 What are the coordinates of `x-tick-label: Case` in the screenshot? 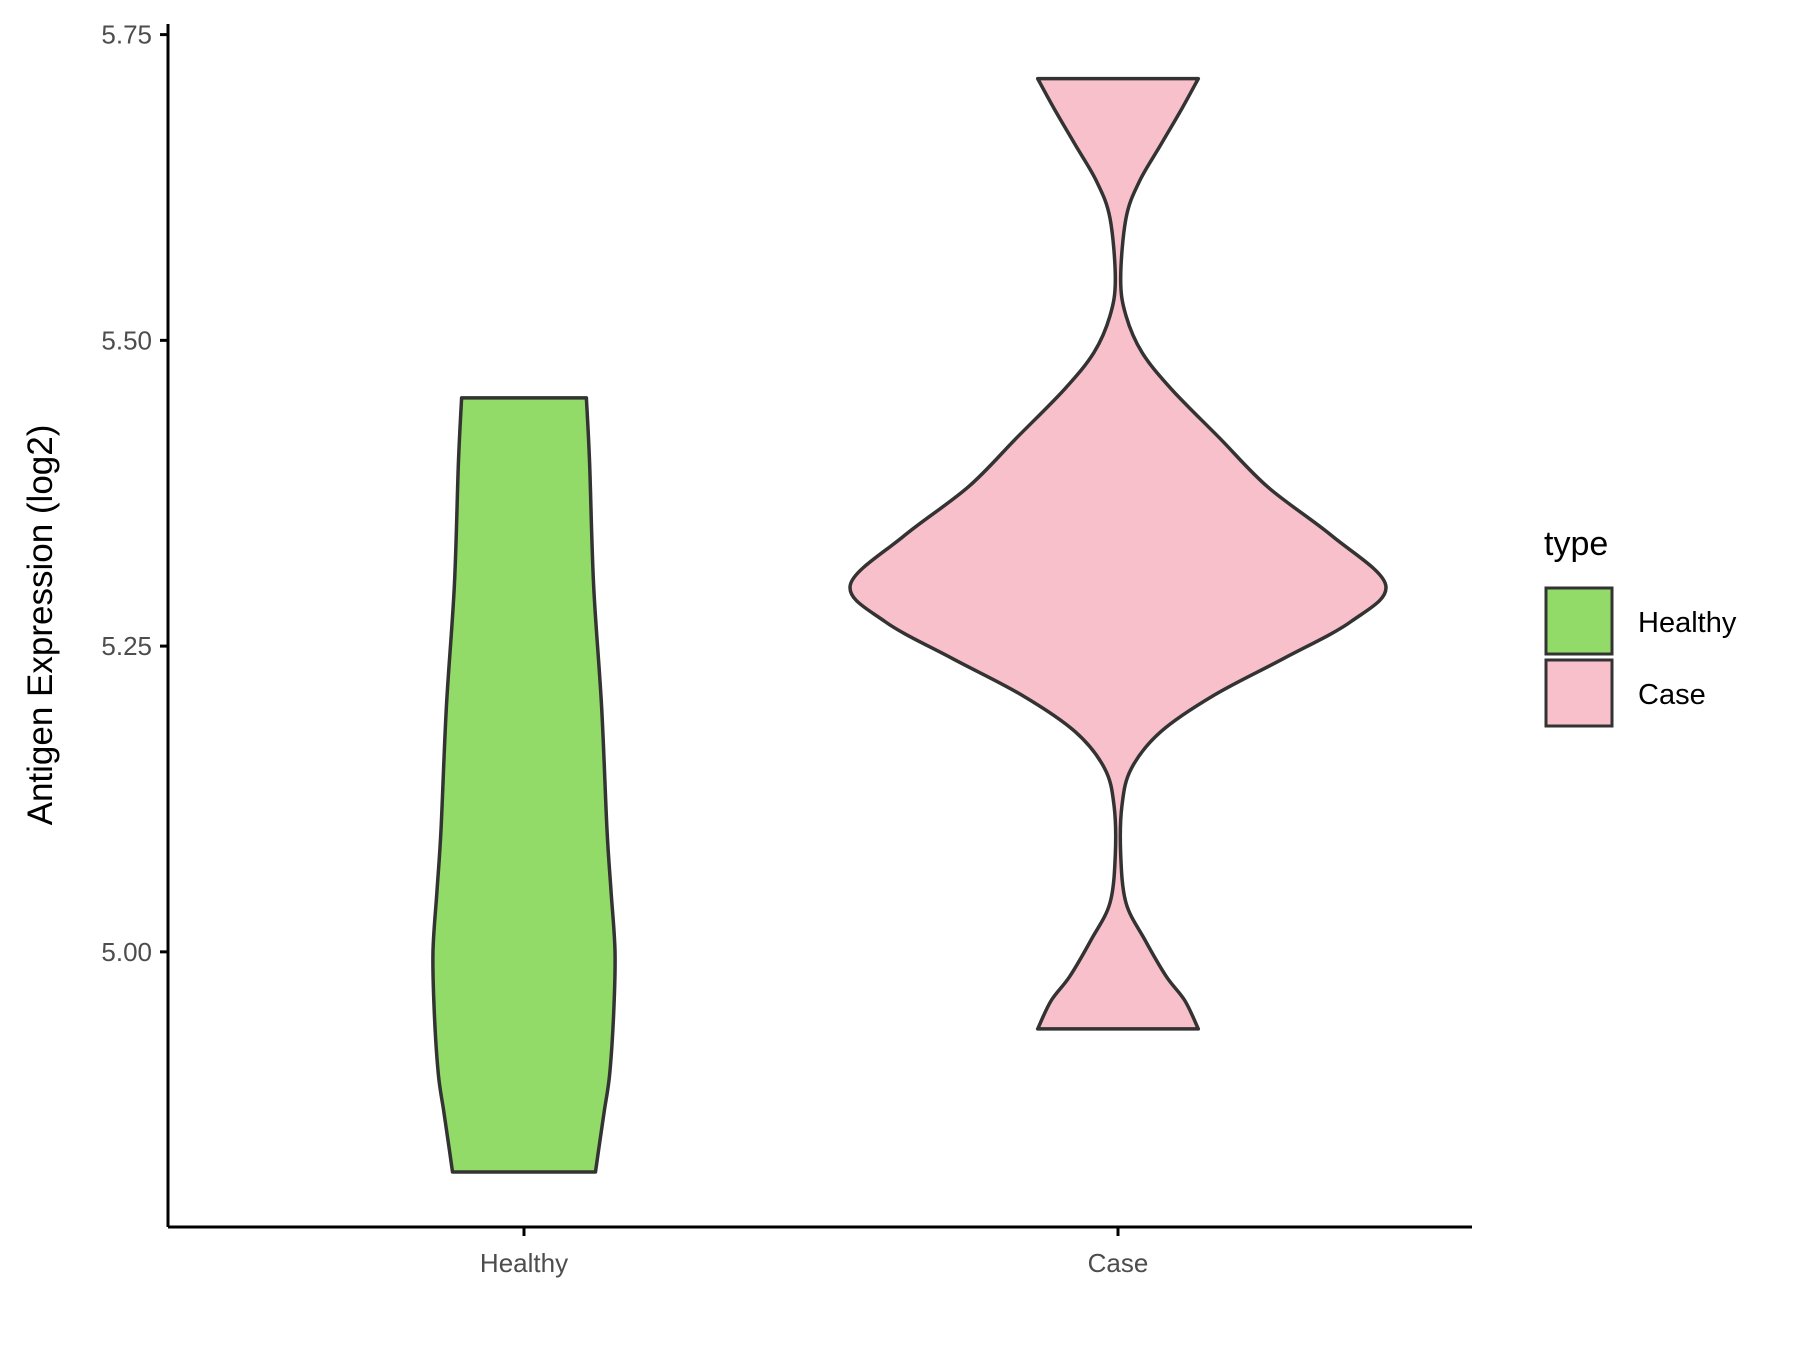 It's located at (1118, 1263).